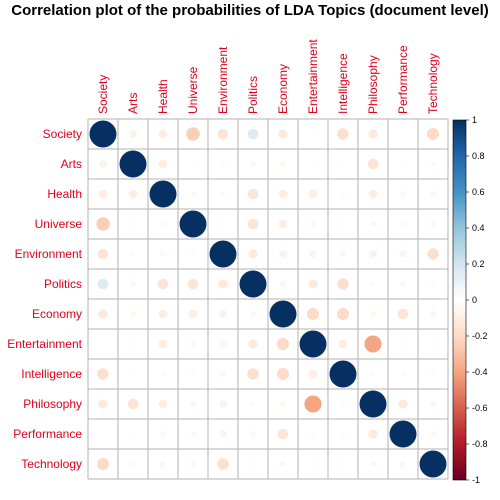 Image resolution: width=500 pixels, height=500 pixels. What do you see at coordinates (433, 164) in the screenshot?
I see `corr-circle-arts-technology` at bounding box center [433, 164].